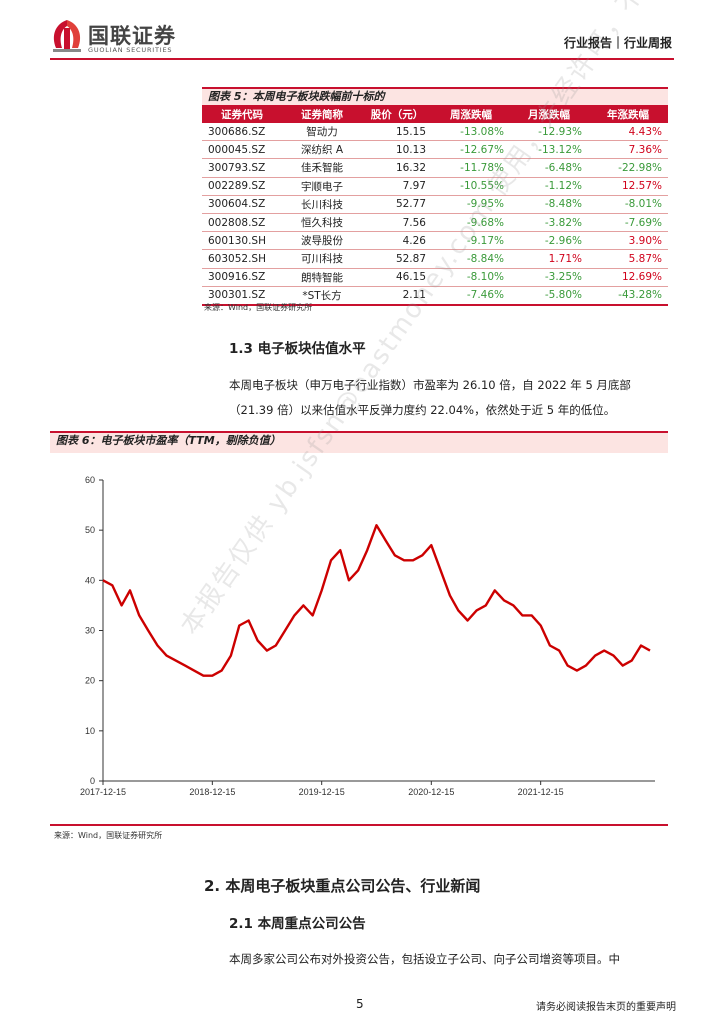 The image size is (724, 1024). Describe the element at coordinates (242, 186) in the screenshot. I see `cell-code: 002289.SZ` at that location.